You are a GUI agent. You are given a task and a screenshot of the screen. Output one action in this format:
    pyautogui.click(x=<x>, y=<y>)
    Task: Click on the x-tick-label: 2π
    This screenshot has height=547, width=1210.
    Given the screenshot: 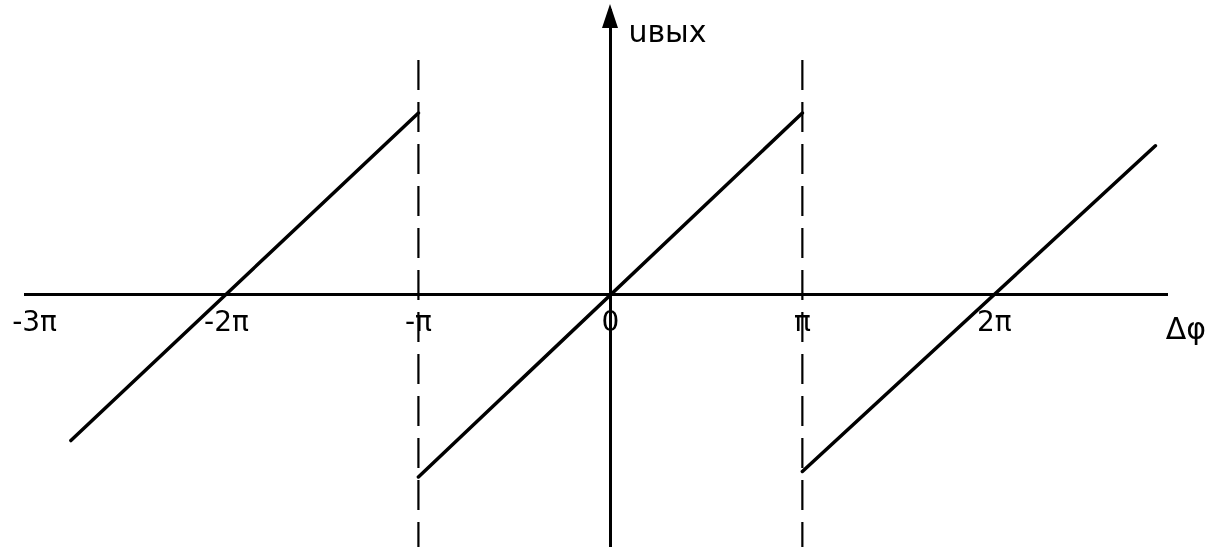 What is the action you would take?
    pyautogui.click(x=994, y=322)
    